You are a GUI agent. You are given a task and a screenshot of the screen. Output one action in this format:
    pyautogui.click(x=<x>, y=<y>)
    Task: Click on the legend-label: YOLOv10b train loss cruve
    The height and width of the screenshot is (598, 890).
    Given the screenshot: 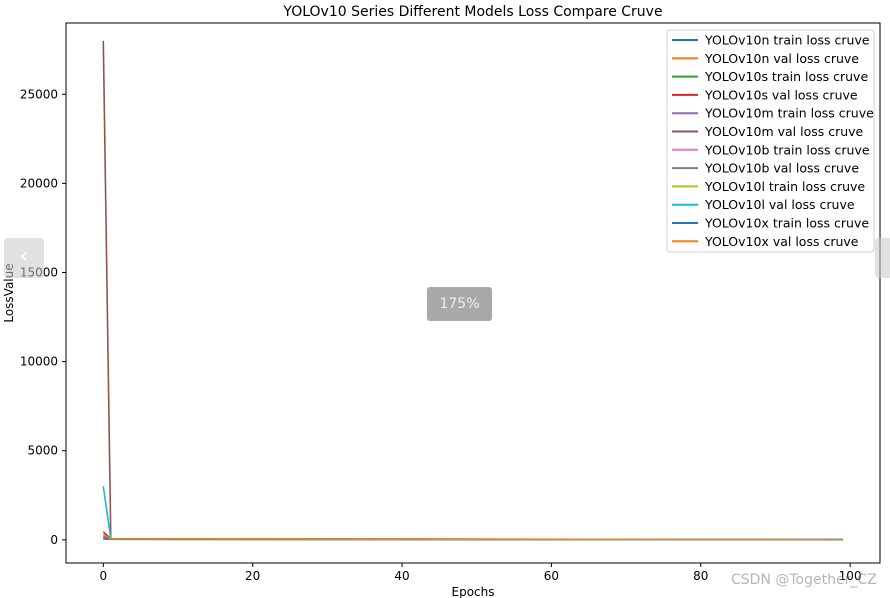 What is the action you would take?
    pyautogui.click(x=787, y=149)
    